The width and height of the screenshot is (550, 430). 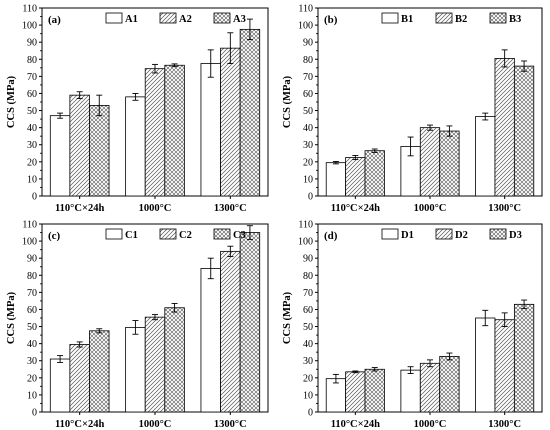 I want to click on legend-swatch-d1, so click(x=390, y=234).